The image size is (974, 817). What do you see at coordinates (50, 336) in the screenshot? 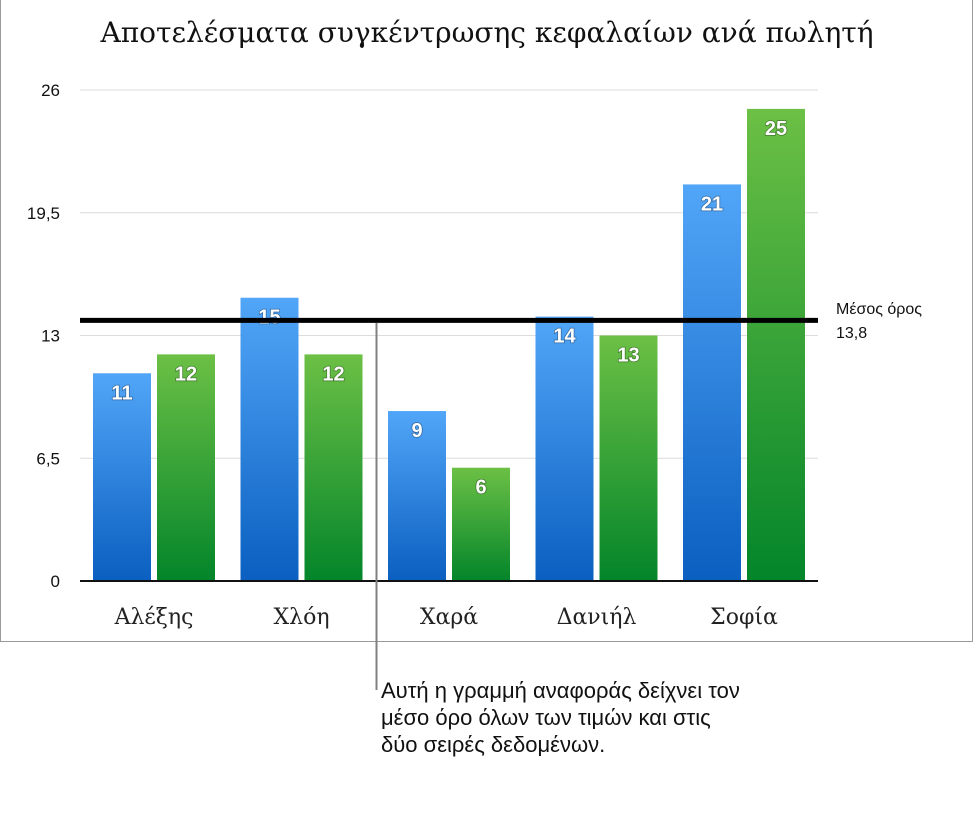
I see `y-tick-label: 13` at bounding box center [50, 336].